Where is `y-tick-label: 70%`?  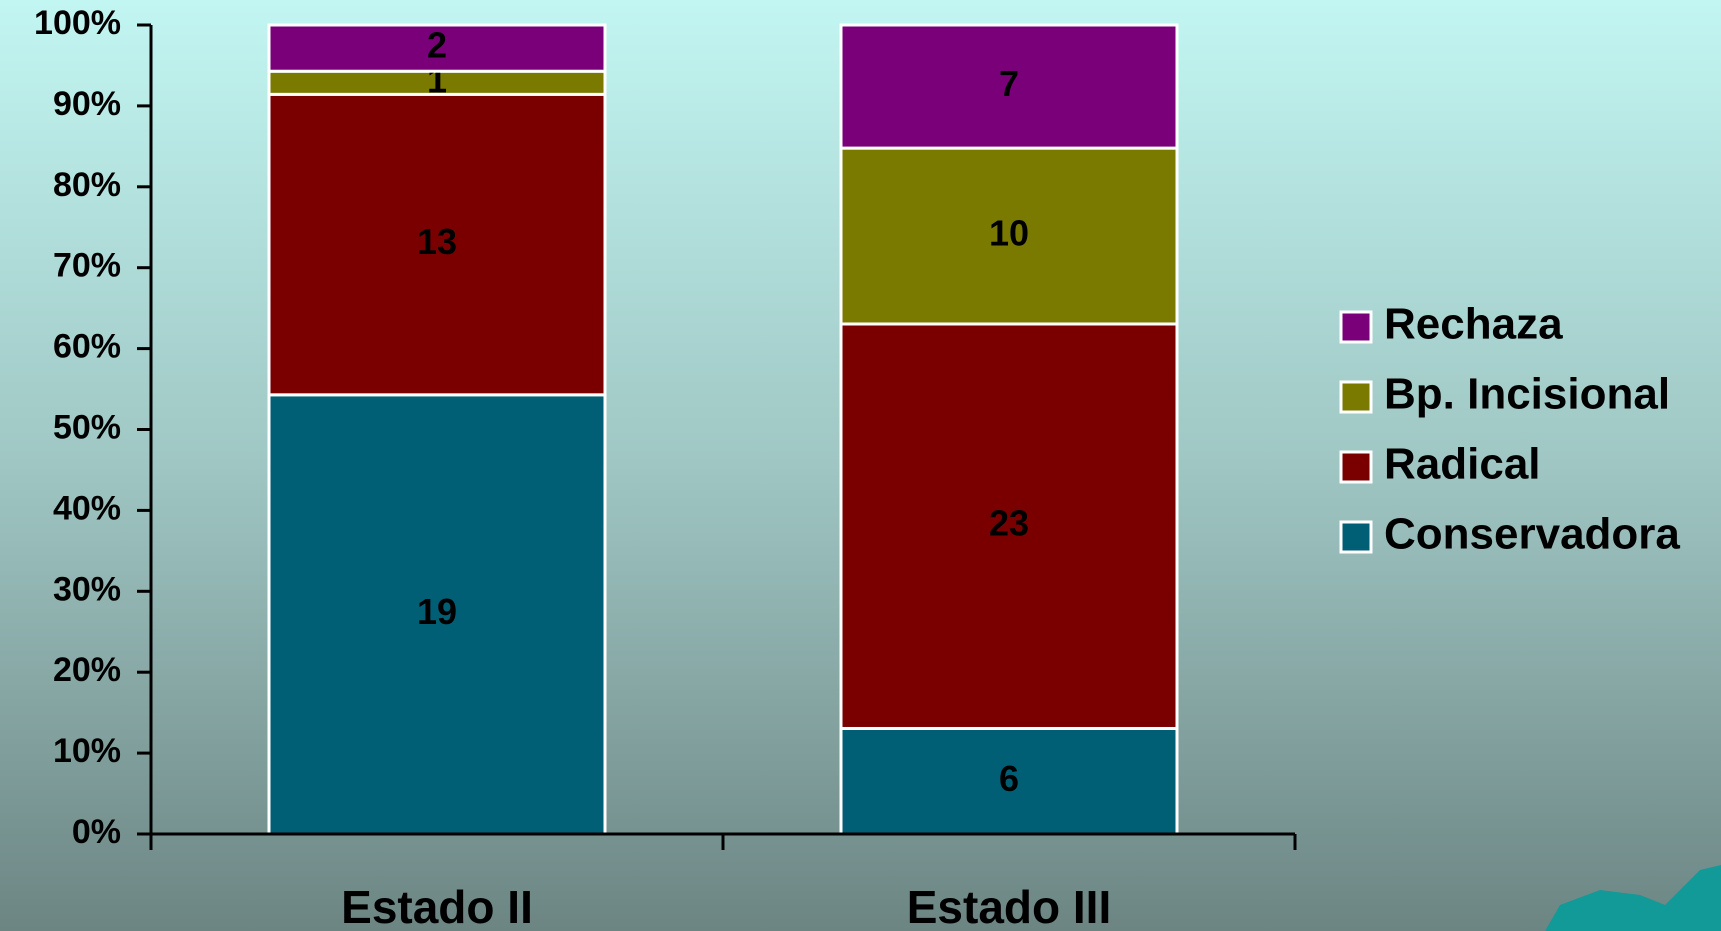
y-tick-label: 70% is located at coordinates (87, 266).